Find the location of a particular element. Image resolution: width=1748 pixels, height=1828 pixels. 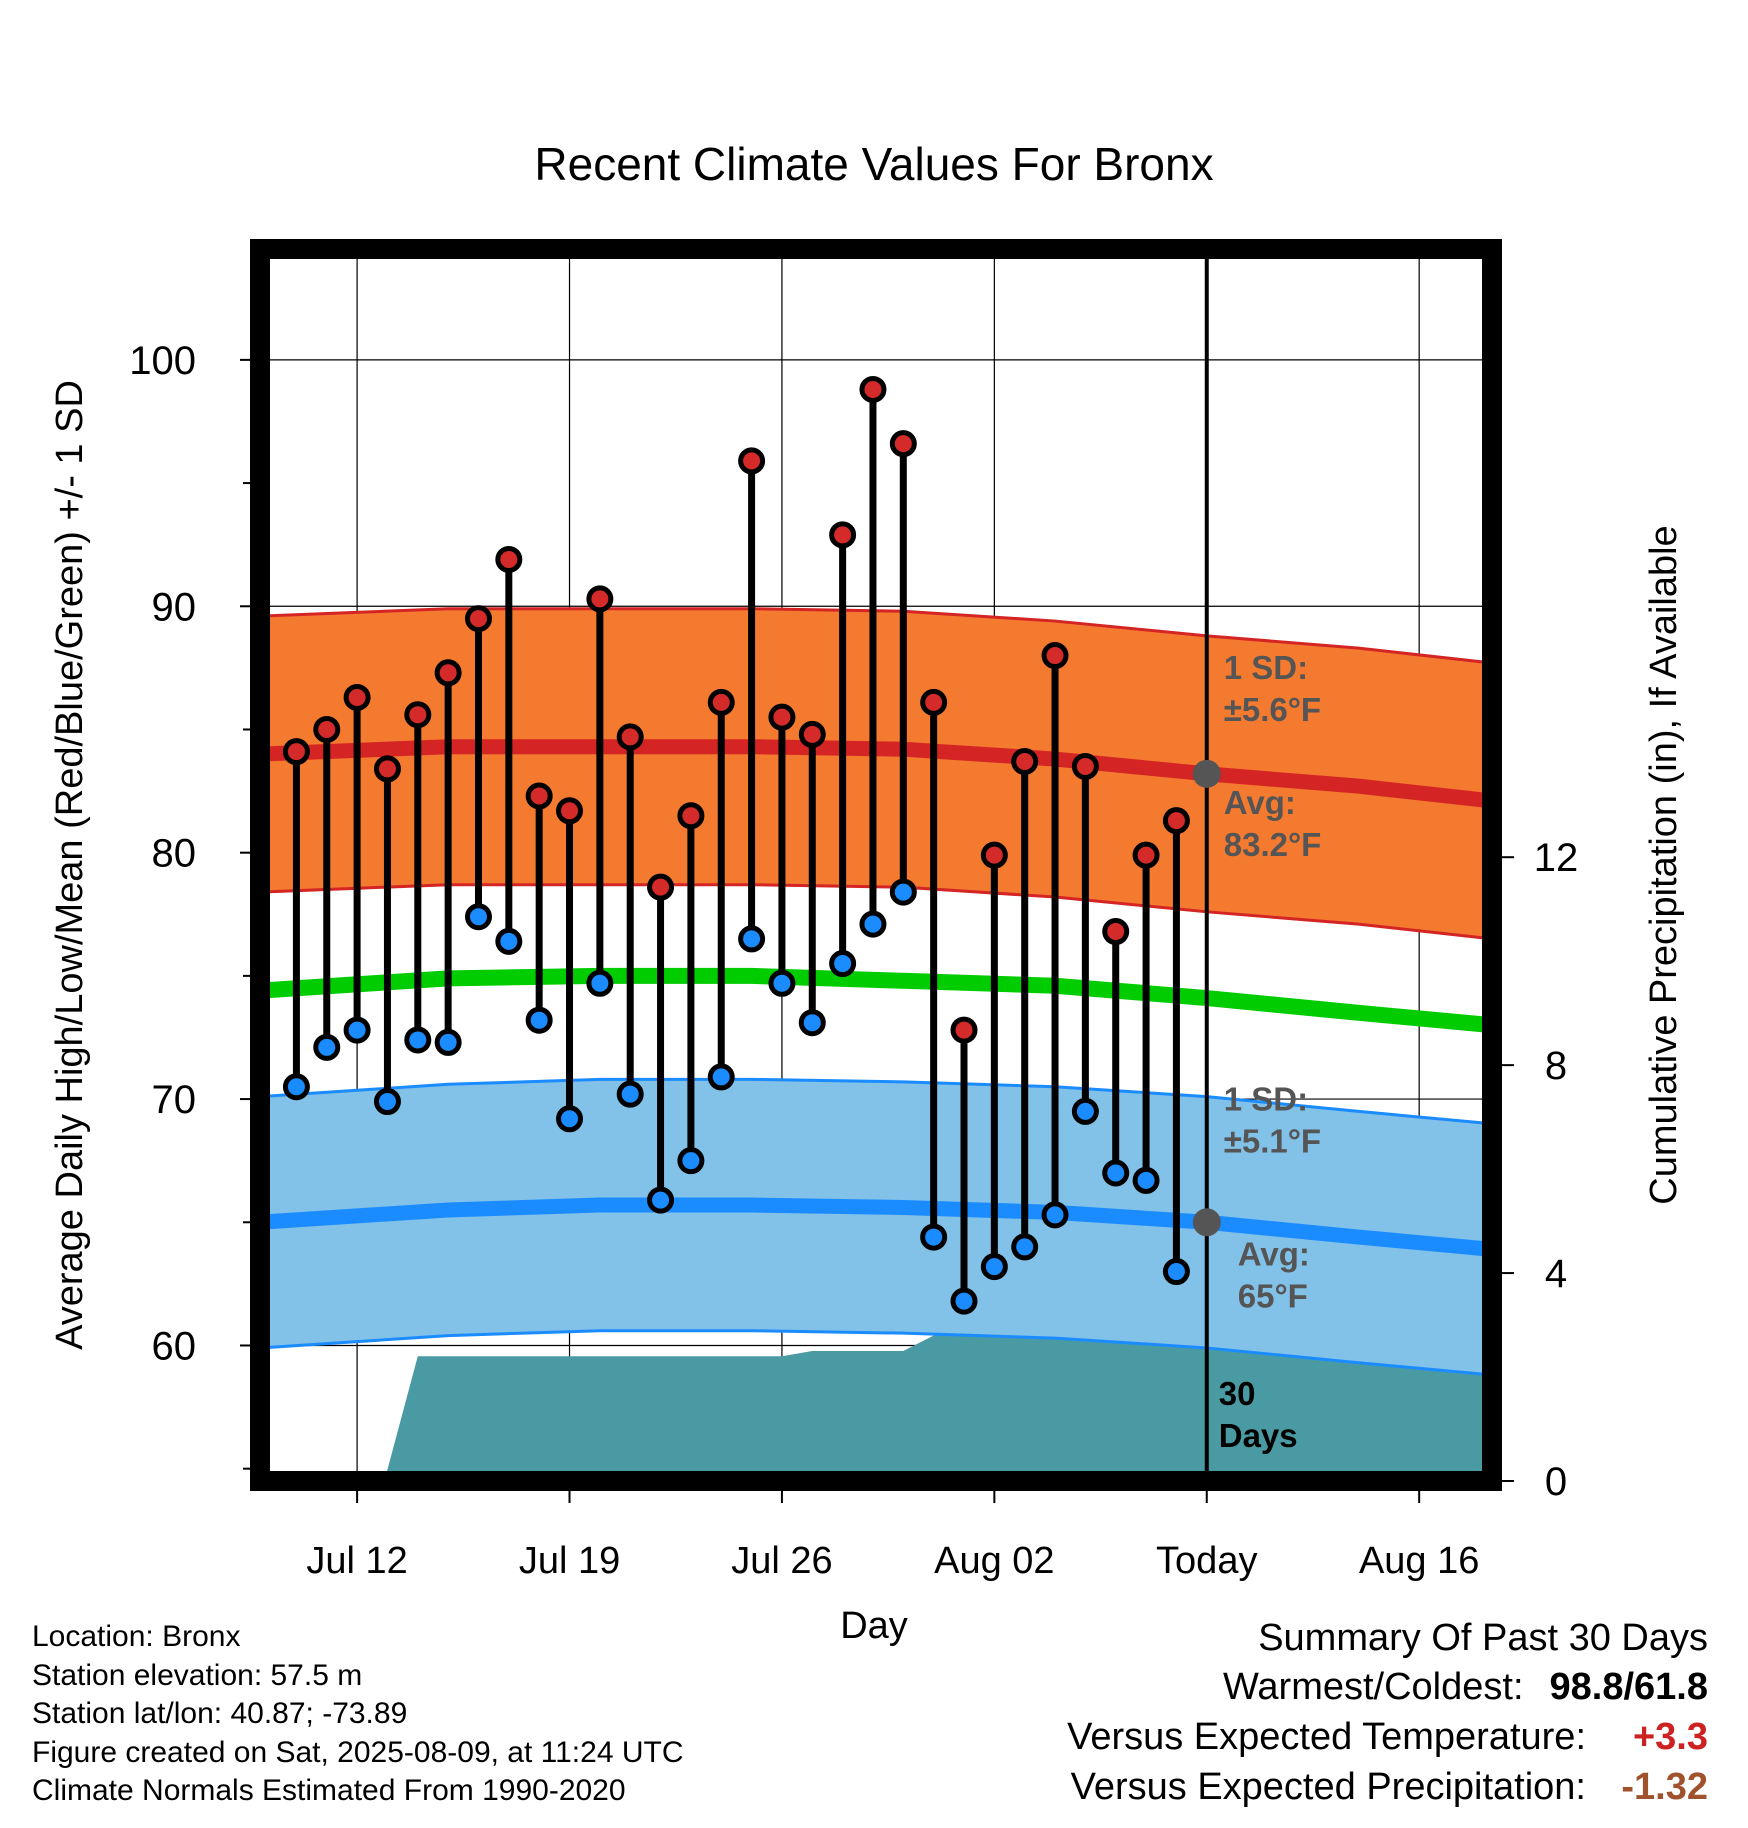

low-sd-annotation-line2: ±5.1°F is located at coordinates (1272, 1140).